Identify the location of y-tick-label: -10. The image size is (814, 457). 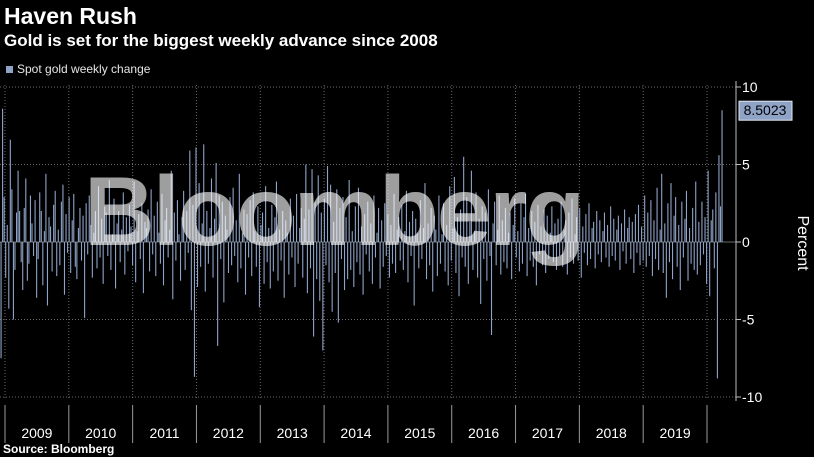
(752, 397).